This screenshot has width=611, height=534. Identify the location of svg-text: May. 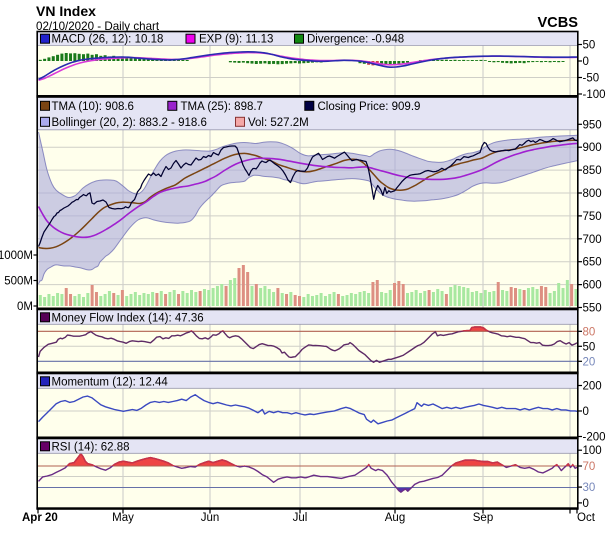
(123, 518).